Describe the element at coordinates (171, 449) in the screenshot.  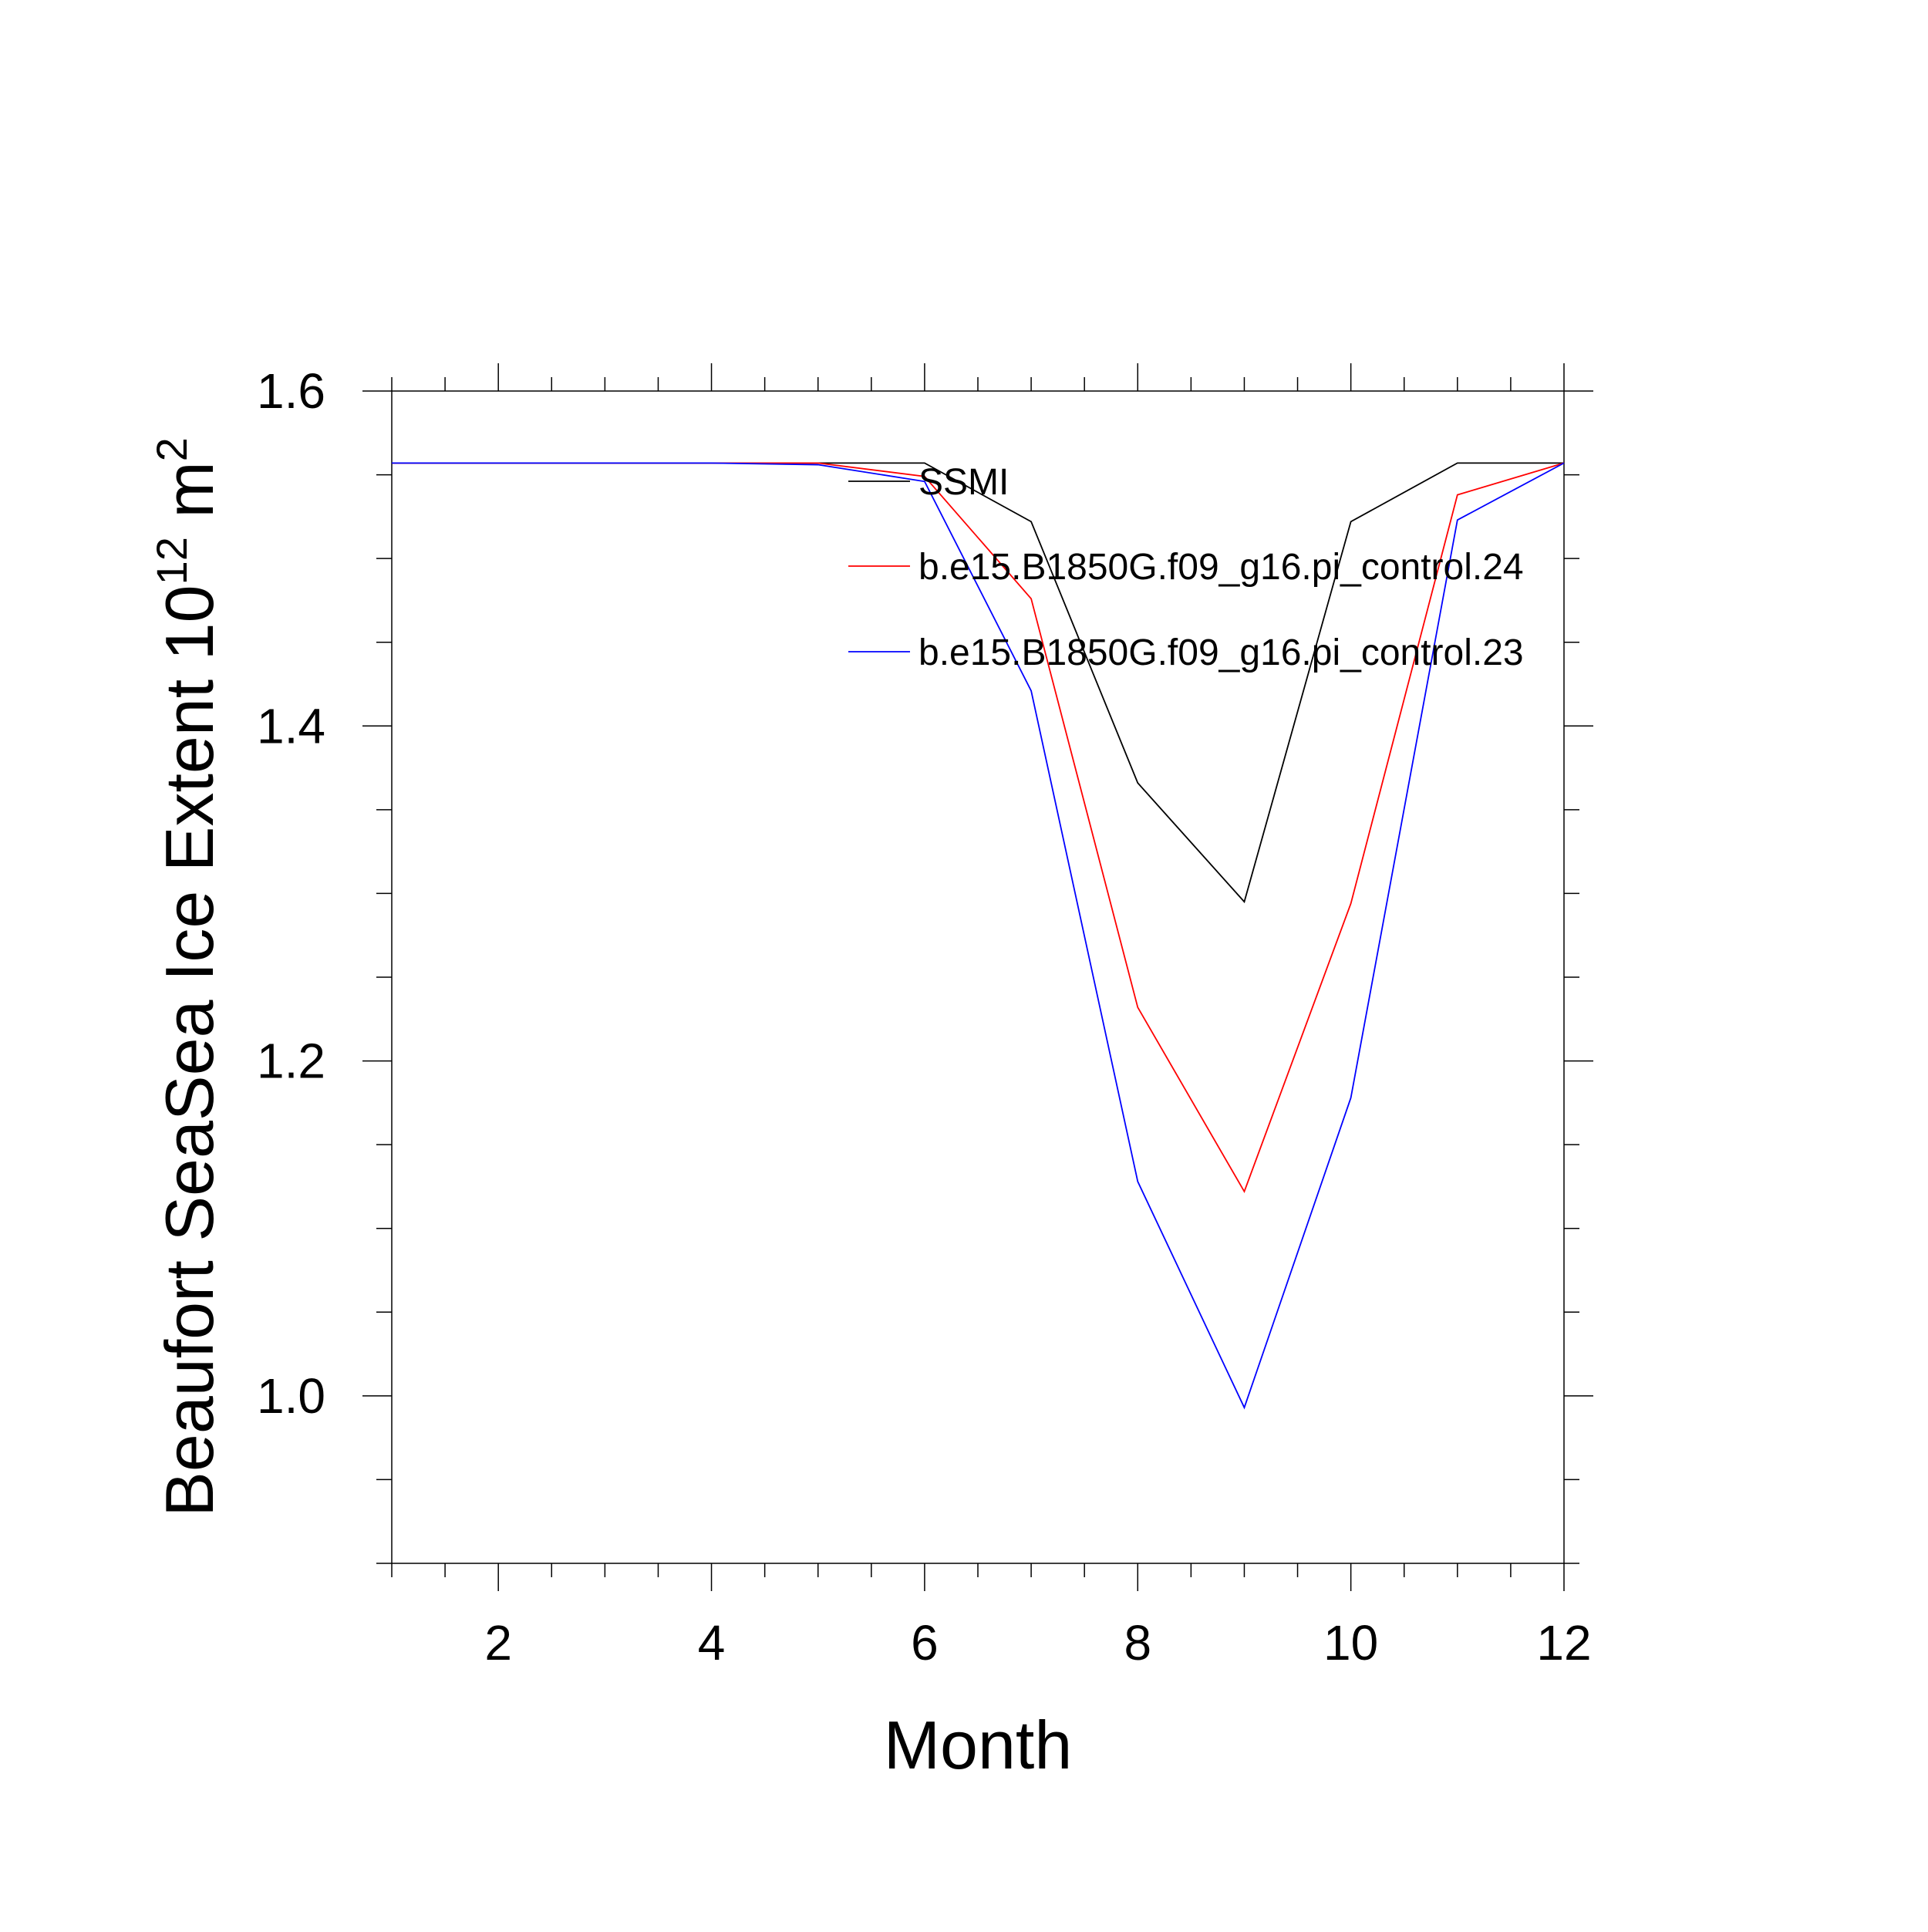
I see `y-axis-title-unit-exponent: 2` at that location.